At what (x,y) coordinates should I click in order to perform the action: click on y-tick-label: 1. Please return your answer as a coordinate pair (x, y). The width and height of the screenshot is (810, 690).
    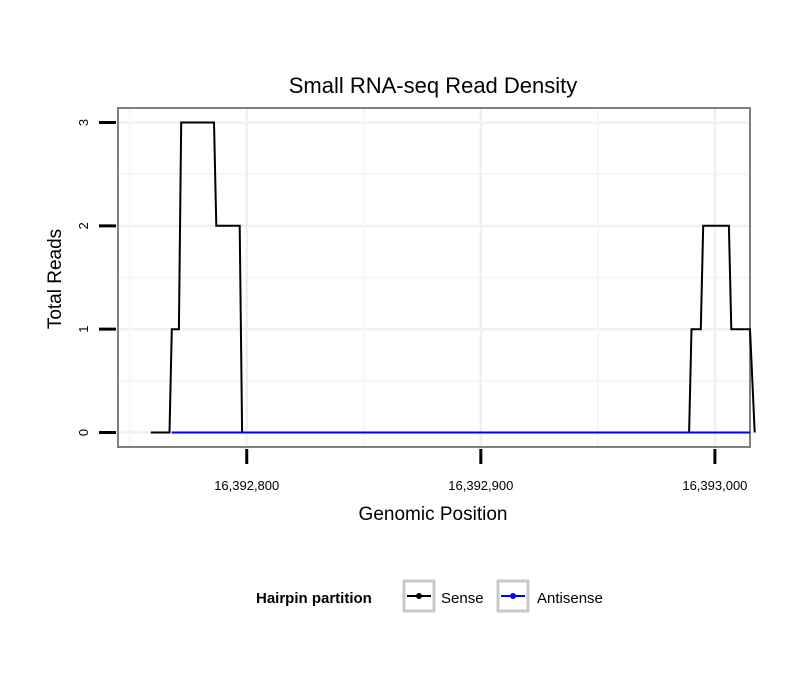
    Looking at the image, I should click on (83, 329).